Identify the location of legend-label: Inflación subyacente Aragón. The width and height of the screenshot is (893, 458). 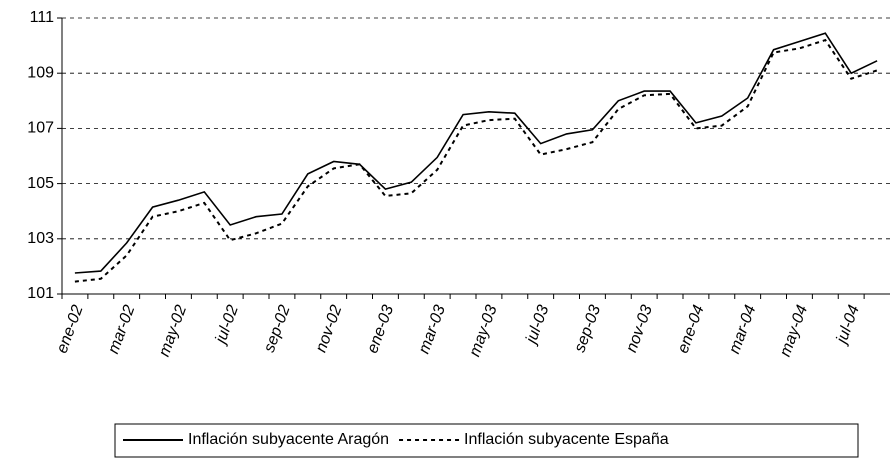
(288, 439).